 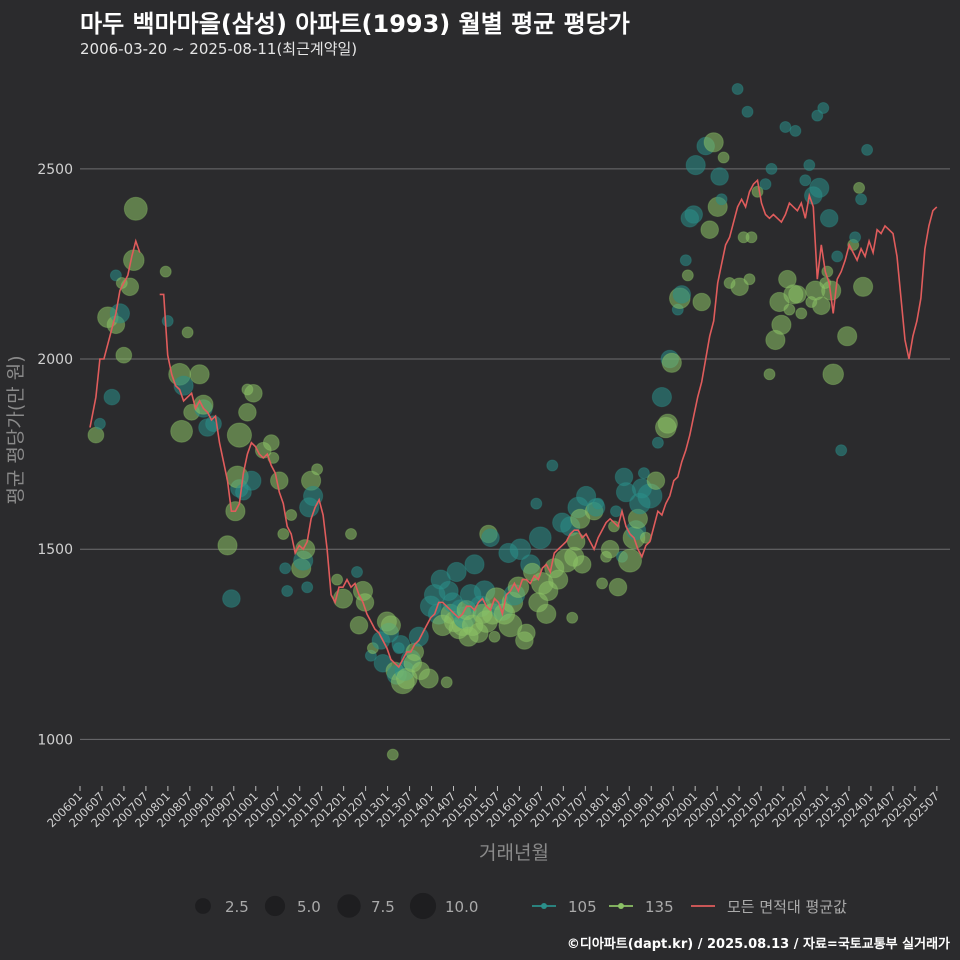 I want to click on size-legend-label: 10.0, so click(x=461, y=907).